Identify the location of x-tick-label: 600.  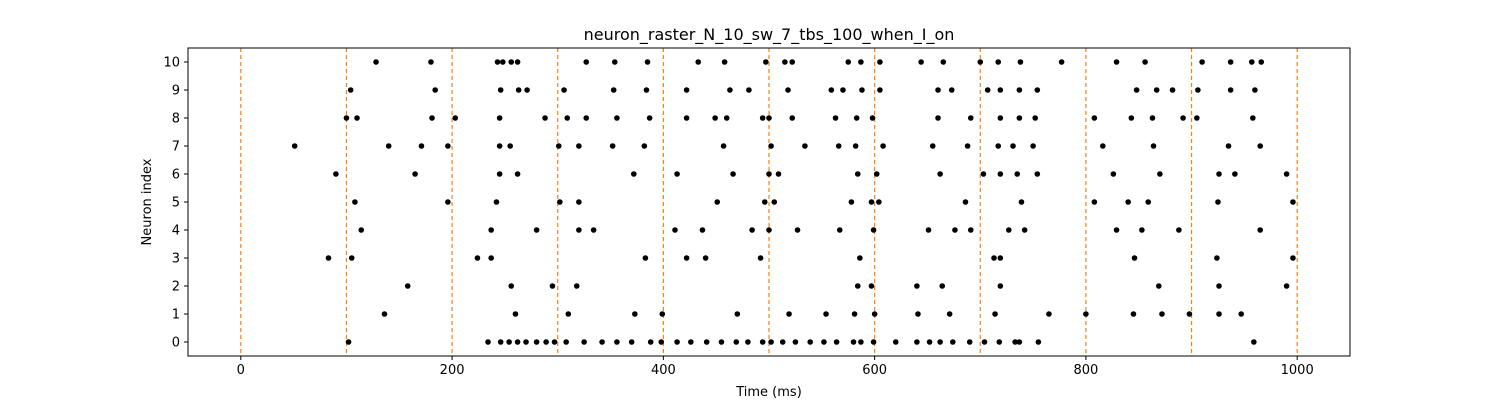
(874, 370).